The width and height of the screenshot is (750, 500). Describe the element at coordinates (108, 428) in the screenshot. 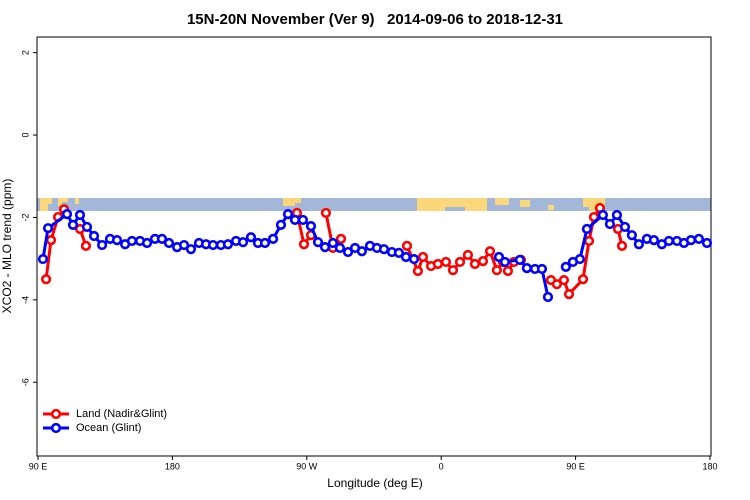

I see `legend-label: Ocean (Glint)` at that location.